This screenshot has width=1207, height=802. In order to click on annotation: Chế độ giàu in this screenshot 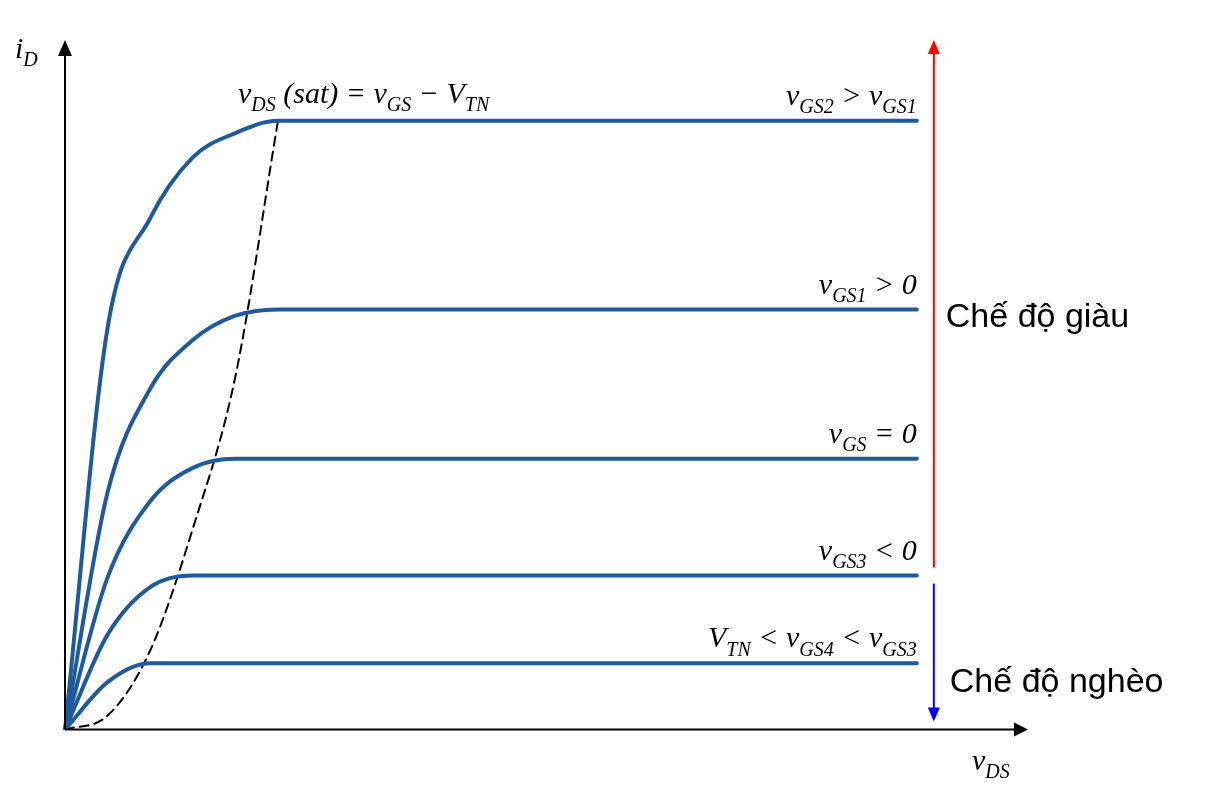, I will do `click(1037, 315)`.